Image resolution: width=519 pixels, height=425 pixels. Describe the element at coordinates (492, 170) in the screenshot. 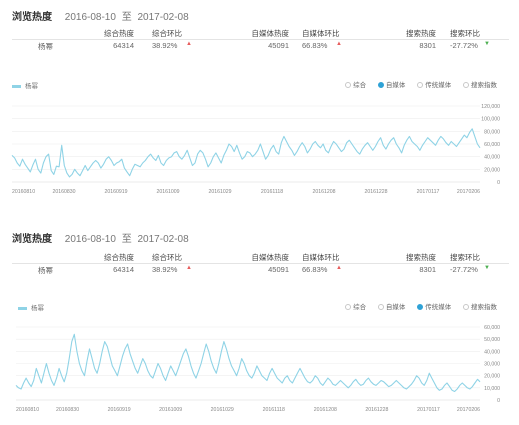

I see `y-tick-label: 20,000` at that location.